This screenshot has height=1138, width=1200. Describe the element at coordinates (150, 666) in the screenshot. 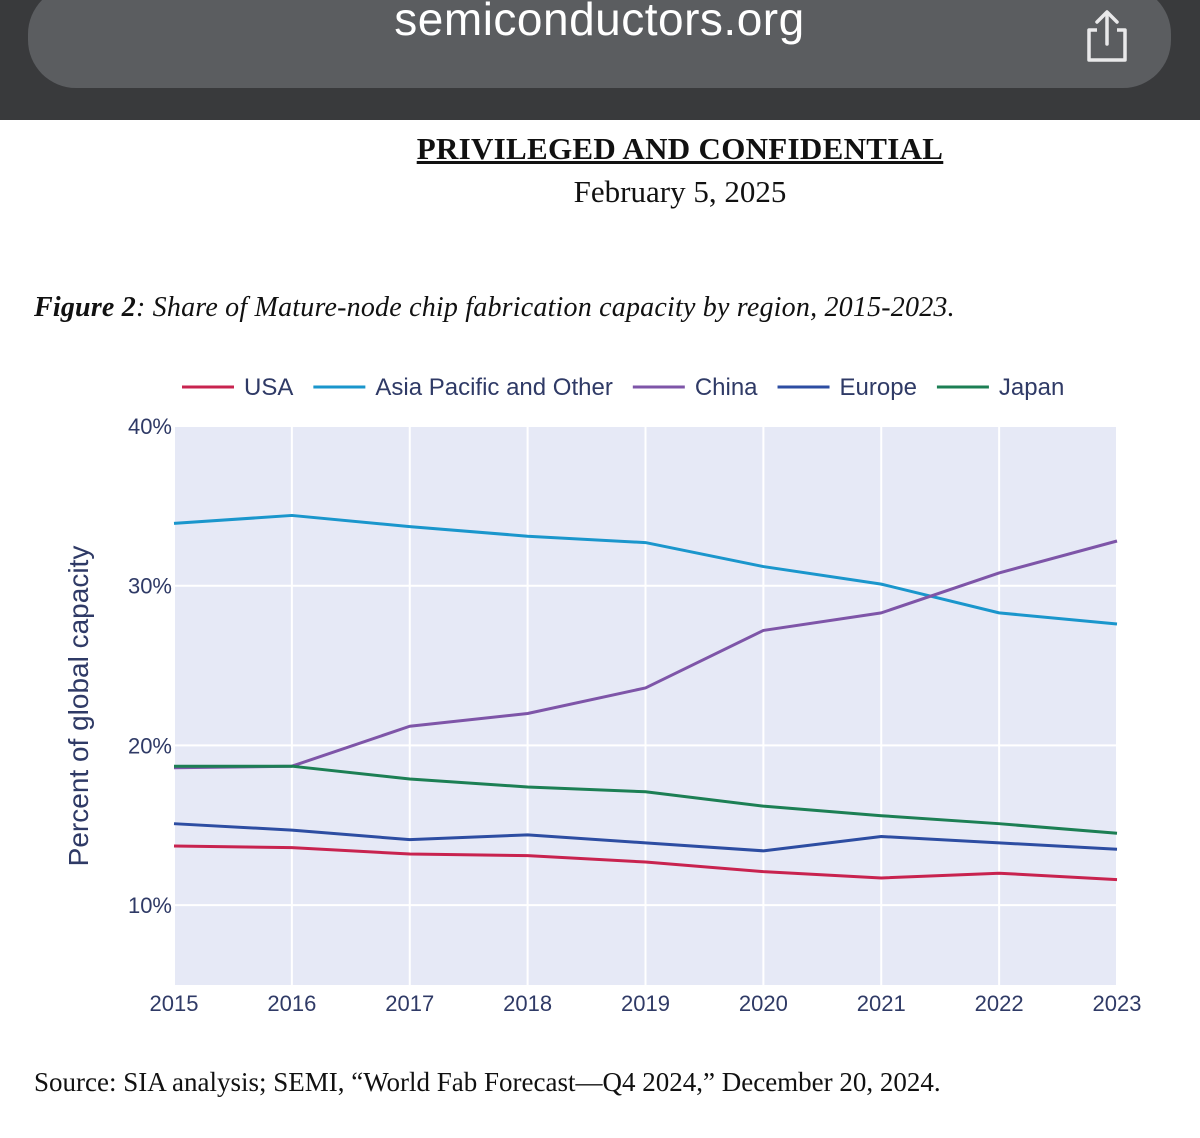

I see `y-axis: 10% 20% 30% 40%` at that location.